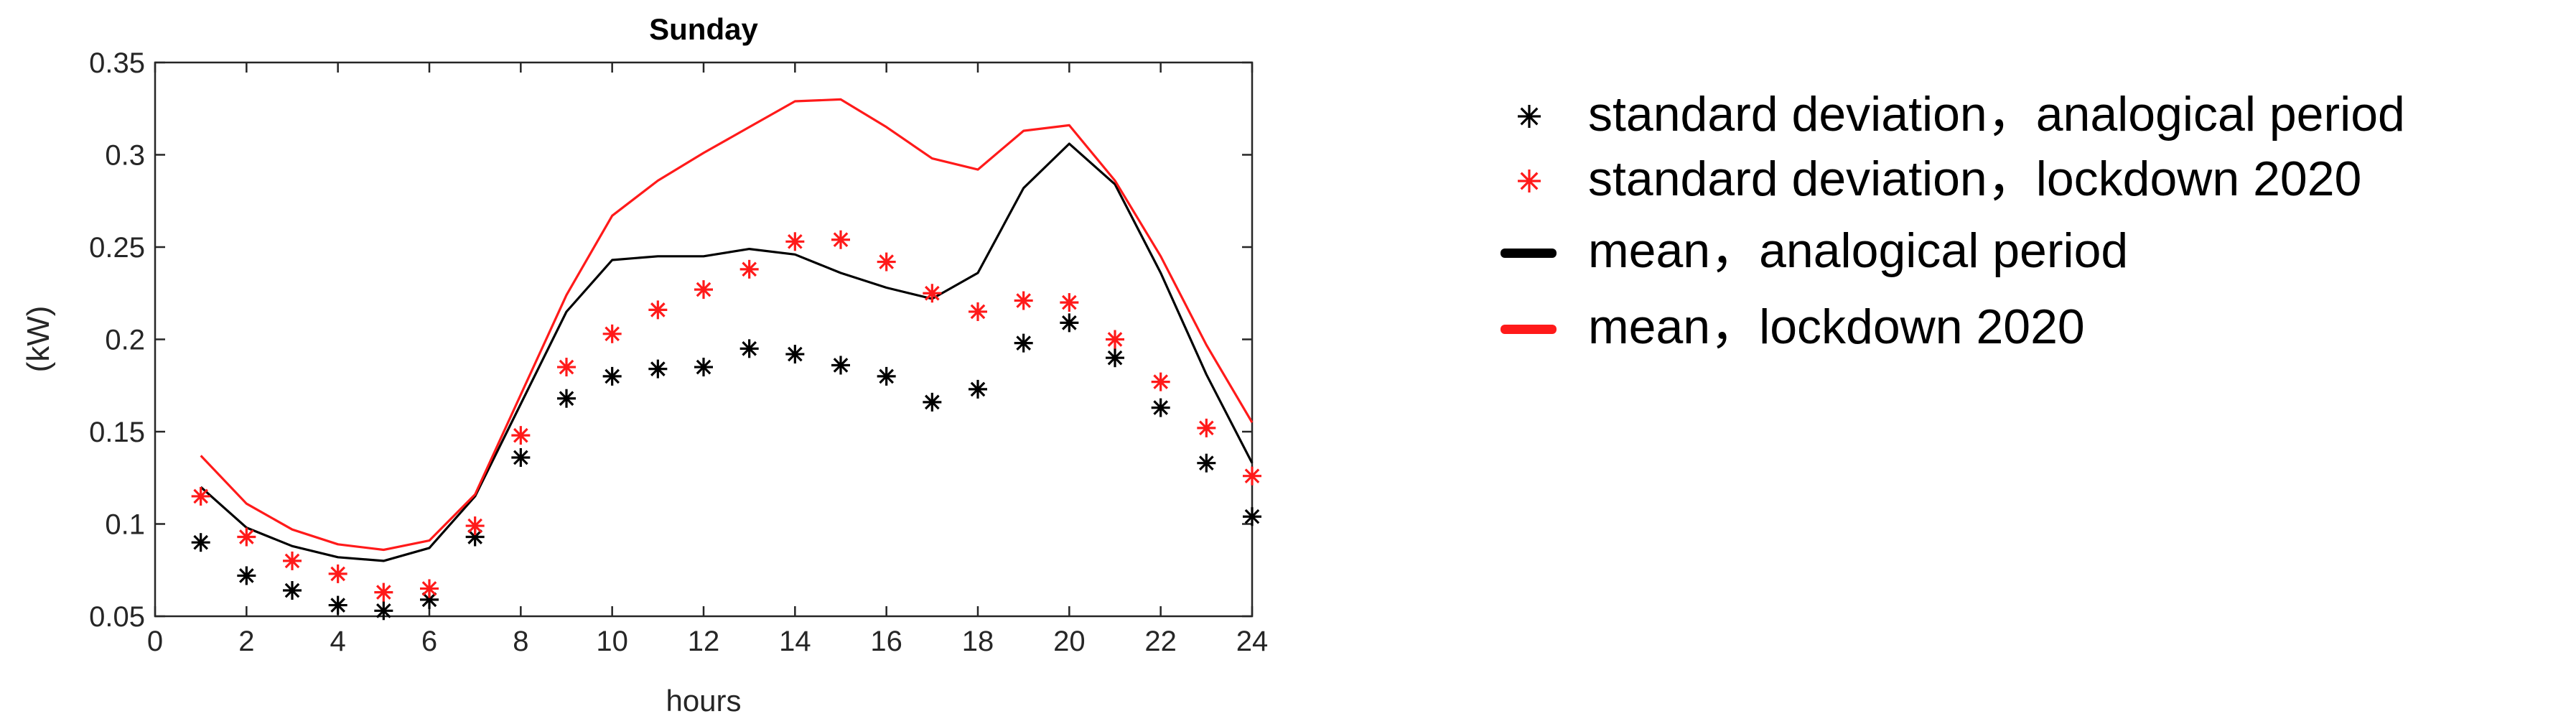  Describe the element at coordinates (978, 641) in the screenshot. I see `x-tick-label: 18` at that location.